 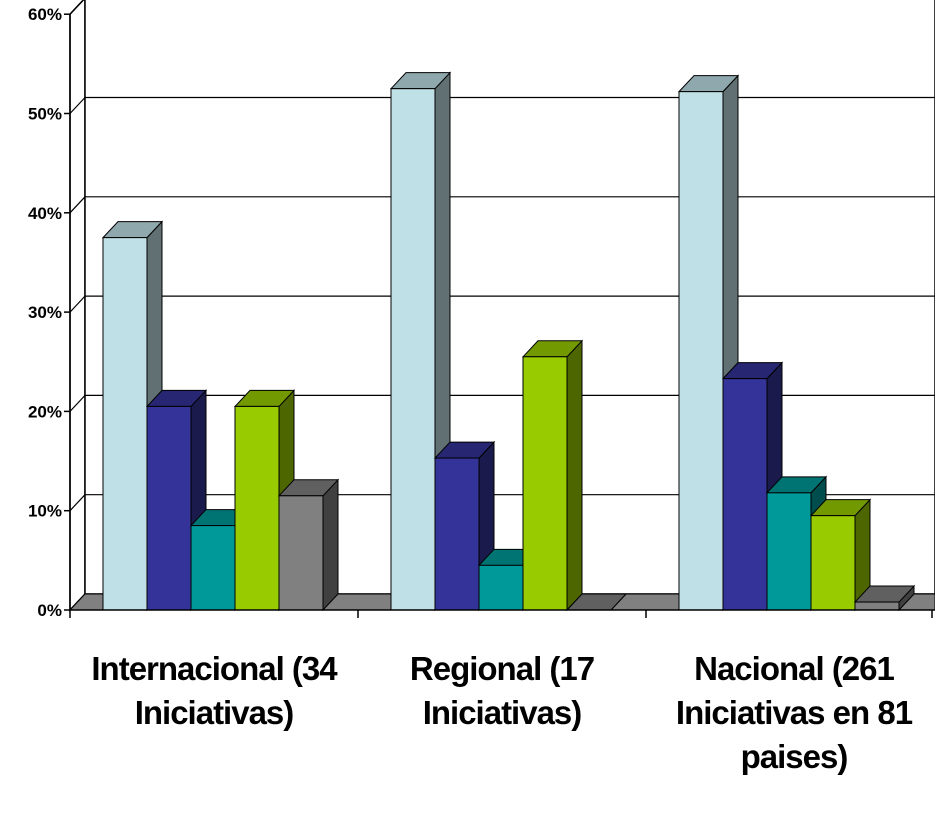 I want to click on x-category-label: Internacional (34, so click(x=214, y=668).